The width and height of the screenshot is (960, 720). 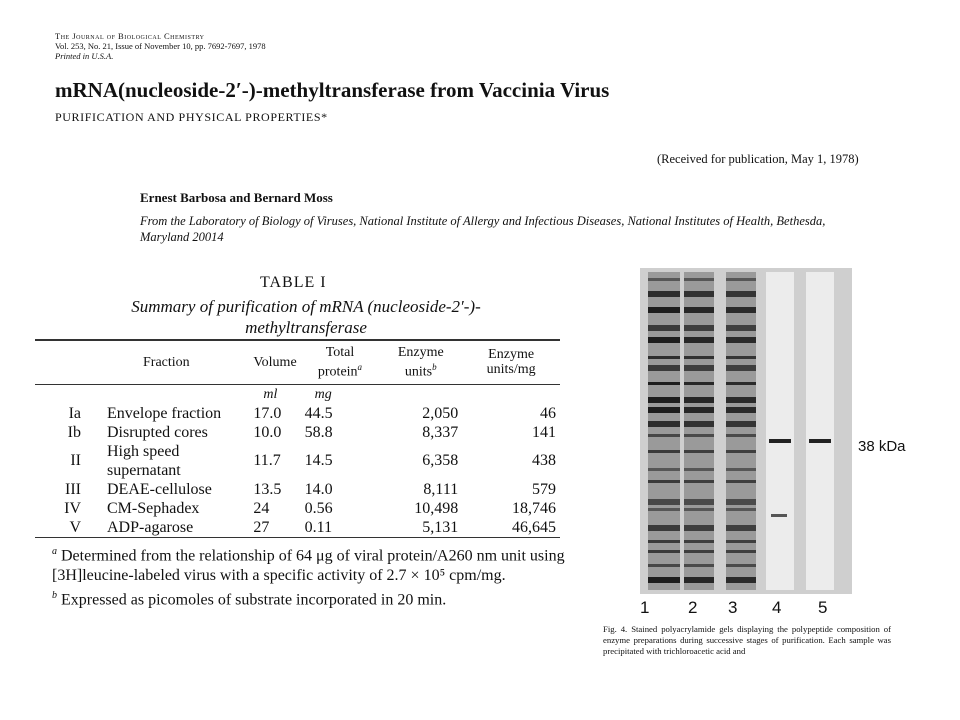 What do you see at coordinates (436, 508) in the screenshot?
I see `table-cell: 10,498` at bounding box center [436, 508].